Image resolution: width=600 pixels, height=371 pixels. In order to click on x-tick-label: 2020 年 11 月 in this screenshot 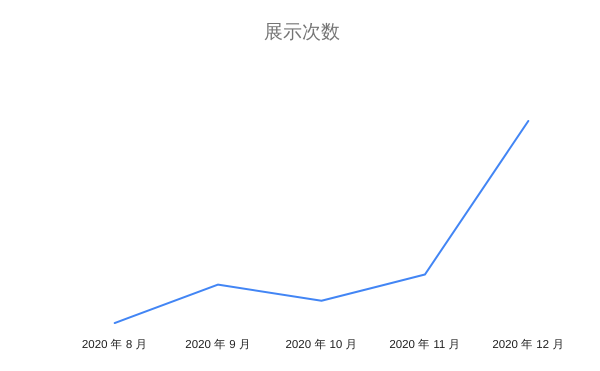, I will do `click(424, 344)`.